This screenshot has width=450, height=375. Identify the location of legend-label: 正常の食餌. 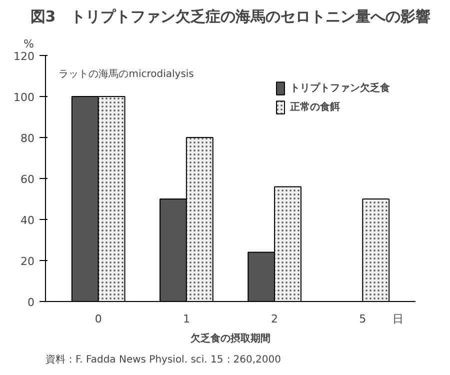
(315, 107).